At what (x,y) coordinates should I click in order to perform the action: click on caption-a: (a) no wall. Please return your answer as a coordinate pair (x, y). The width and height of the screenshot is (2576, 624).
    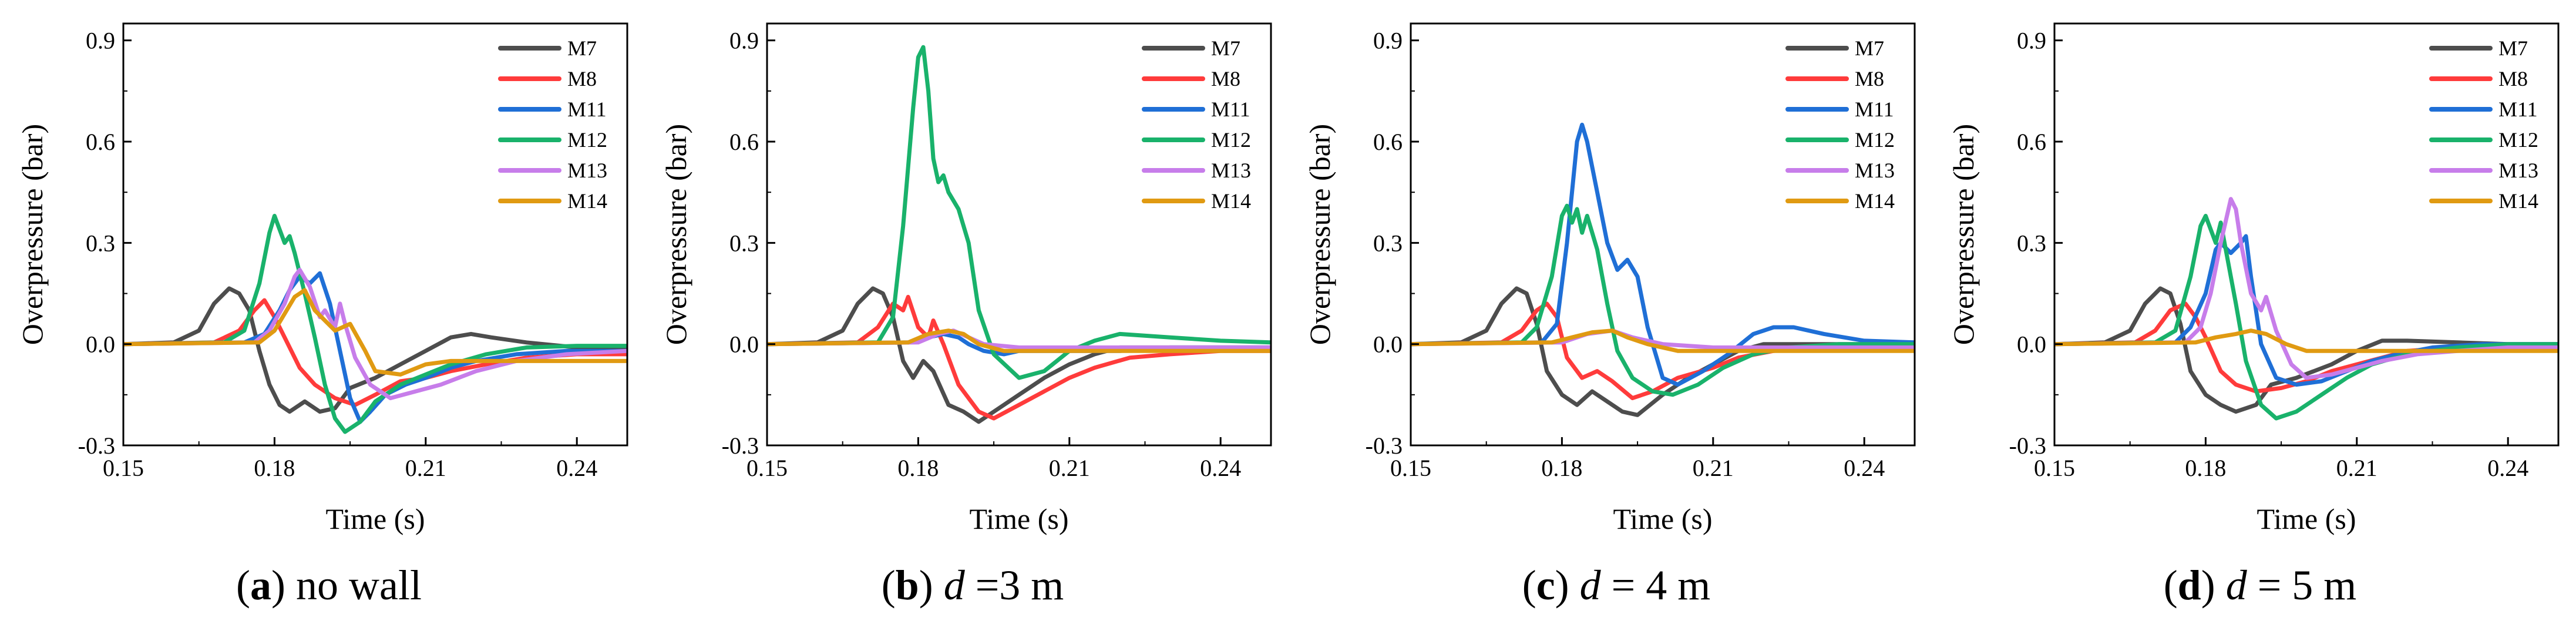
    Looking at the image, I should click on (329, 585).